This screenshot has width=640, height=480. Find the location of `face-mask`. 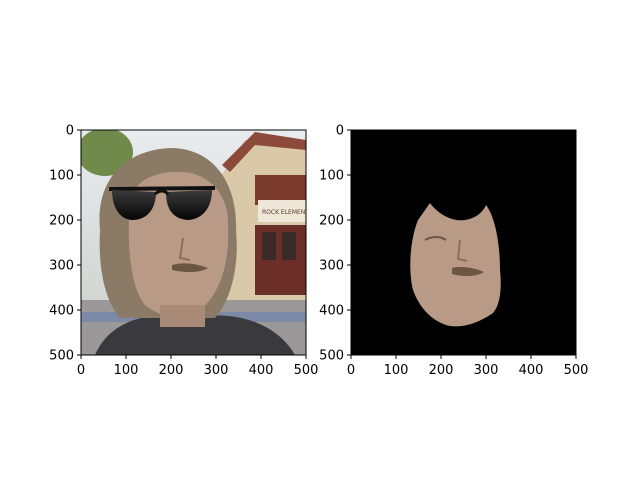

face-mask is located at coordinates (455, 265).